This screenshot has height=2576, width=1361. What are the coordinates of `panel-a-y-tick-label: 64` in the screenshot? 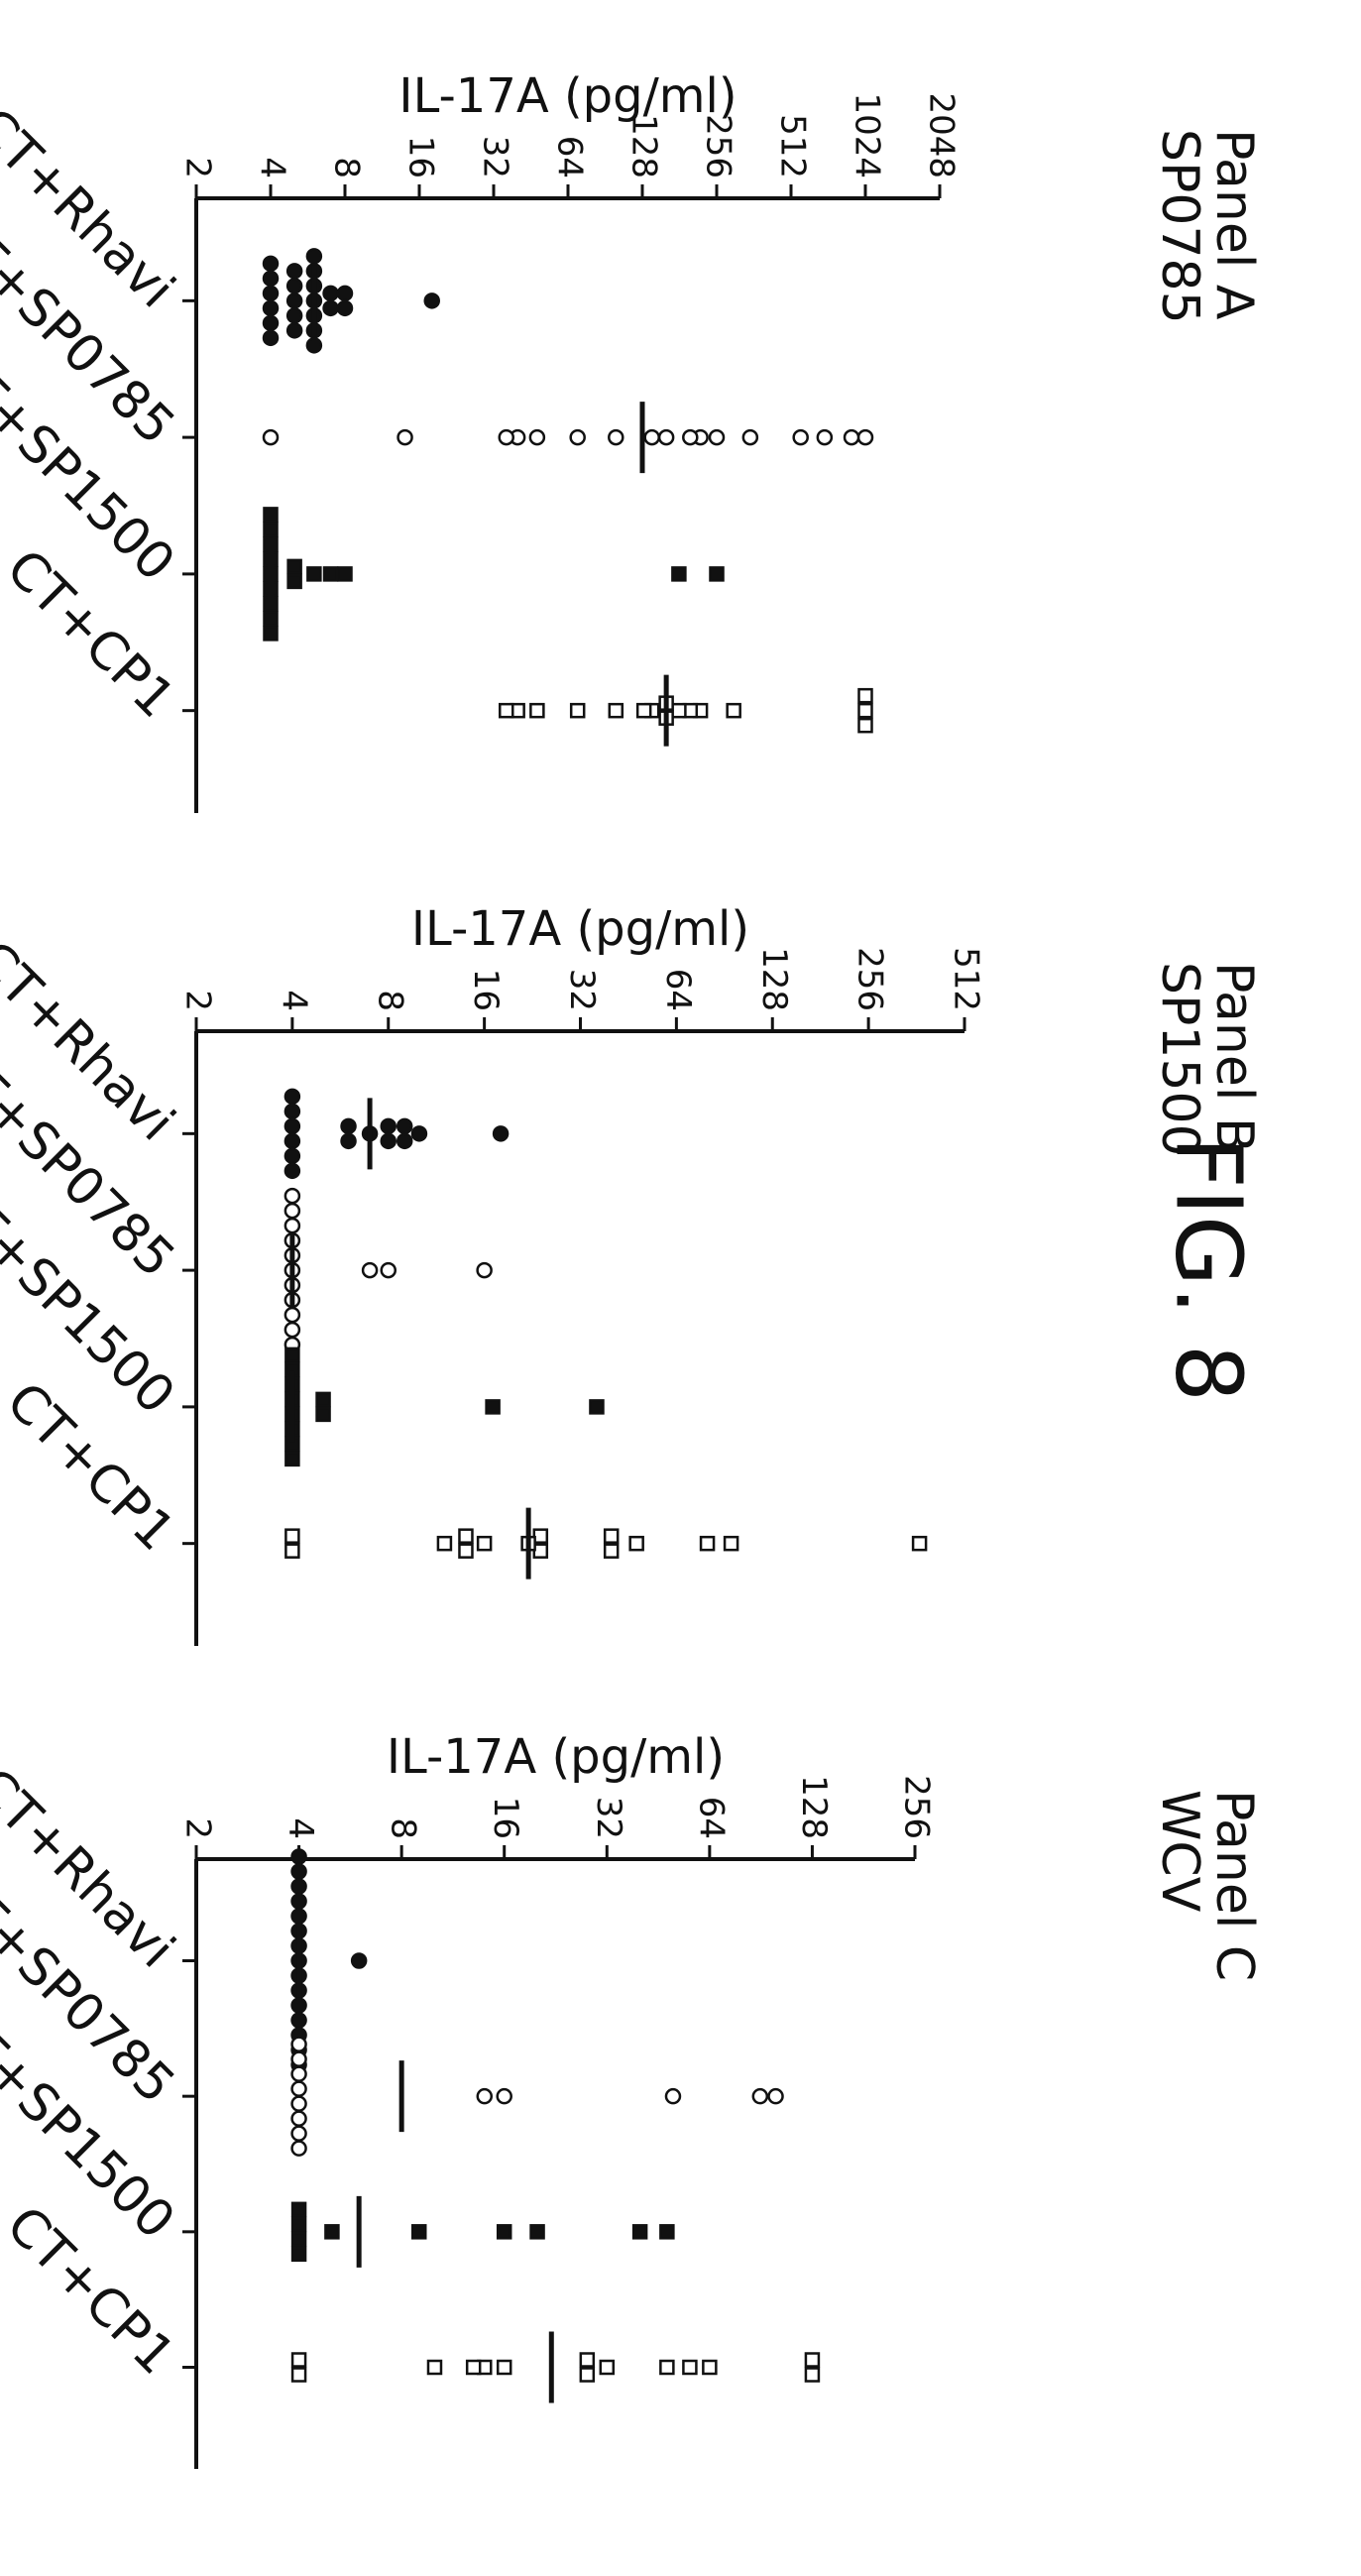 It's located at (570, 157).